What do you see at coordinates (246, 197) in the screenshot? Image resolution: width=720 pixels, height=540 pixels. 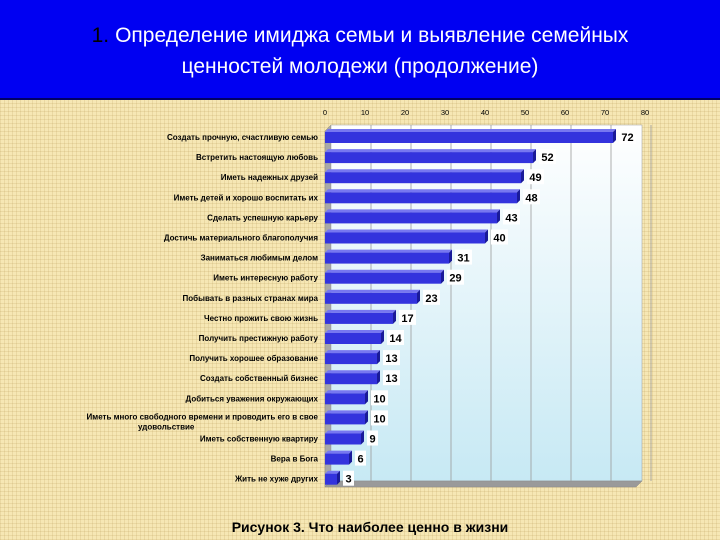 I see `category-label: Иметь детей и хорошо воспитать их` at bounding box center [246, 197].